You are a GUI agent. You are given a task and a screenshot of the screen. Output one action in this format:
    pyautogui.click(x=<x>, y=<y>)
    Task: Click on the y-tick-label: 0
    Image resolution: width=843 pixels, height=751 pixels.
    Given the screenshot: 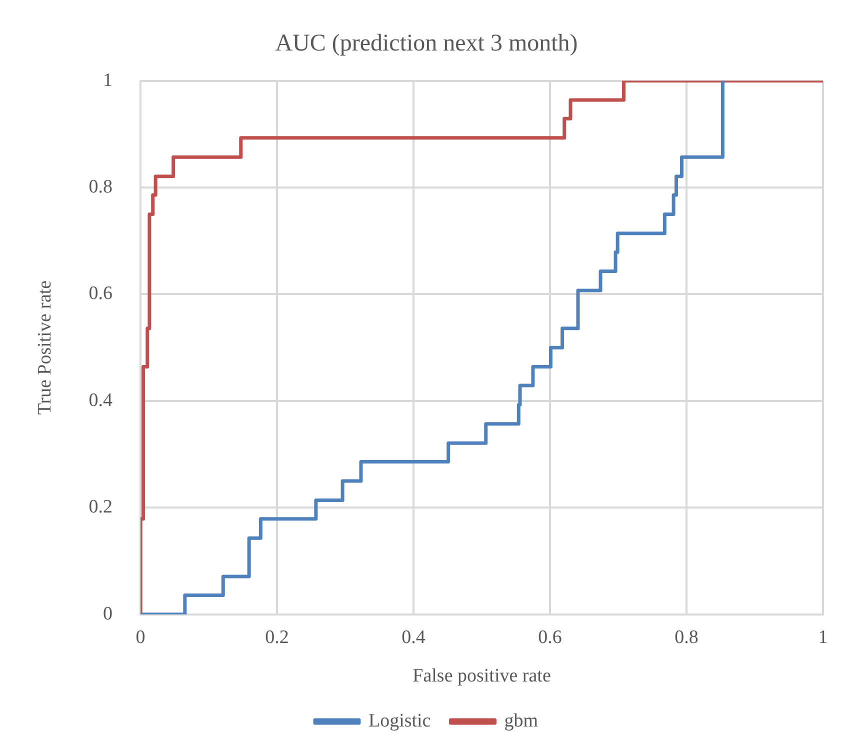 What is the action you would take?
    pyautogui.click(x=108, y=613)
    